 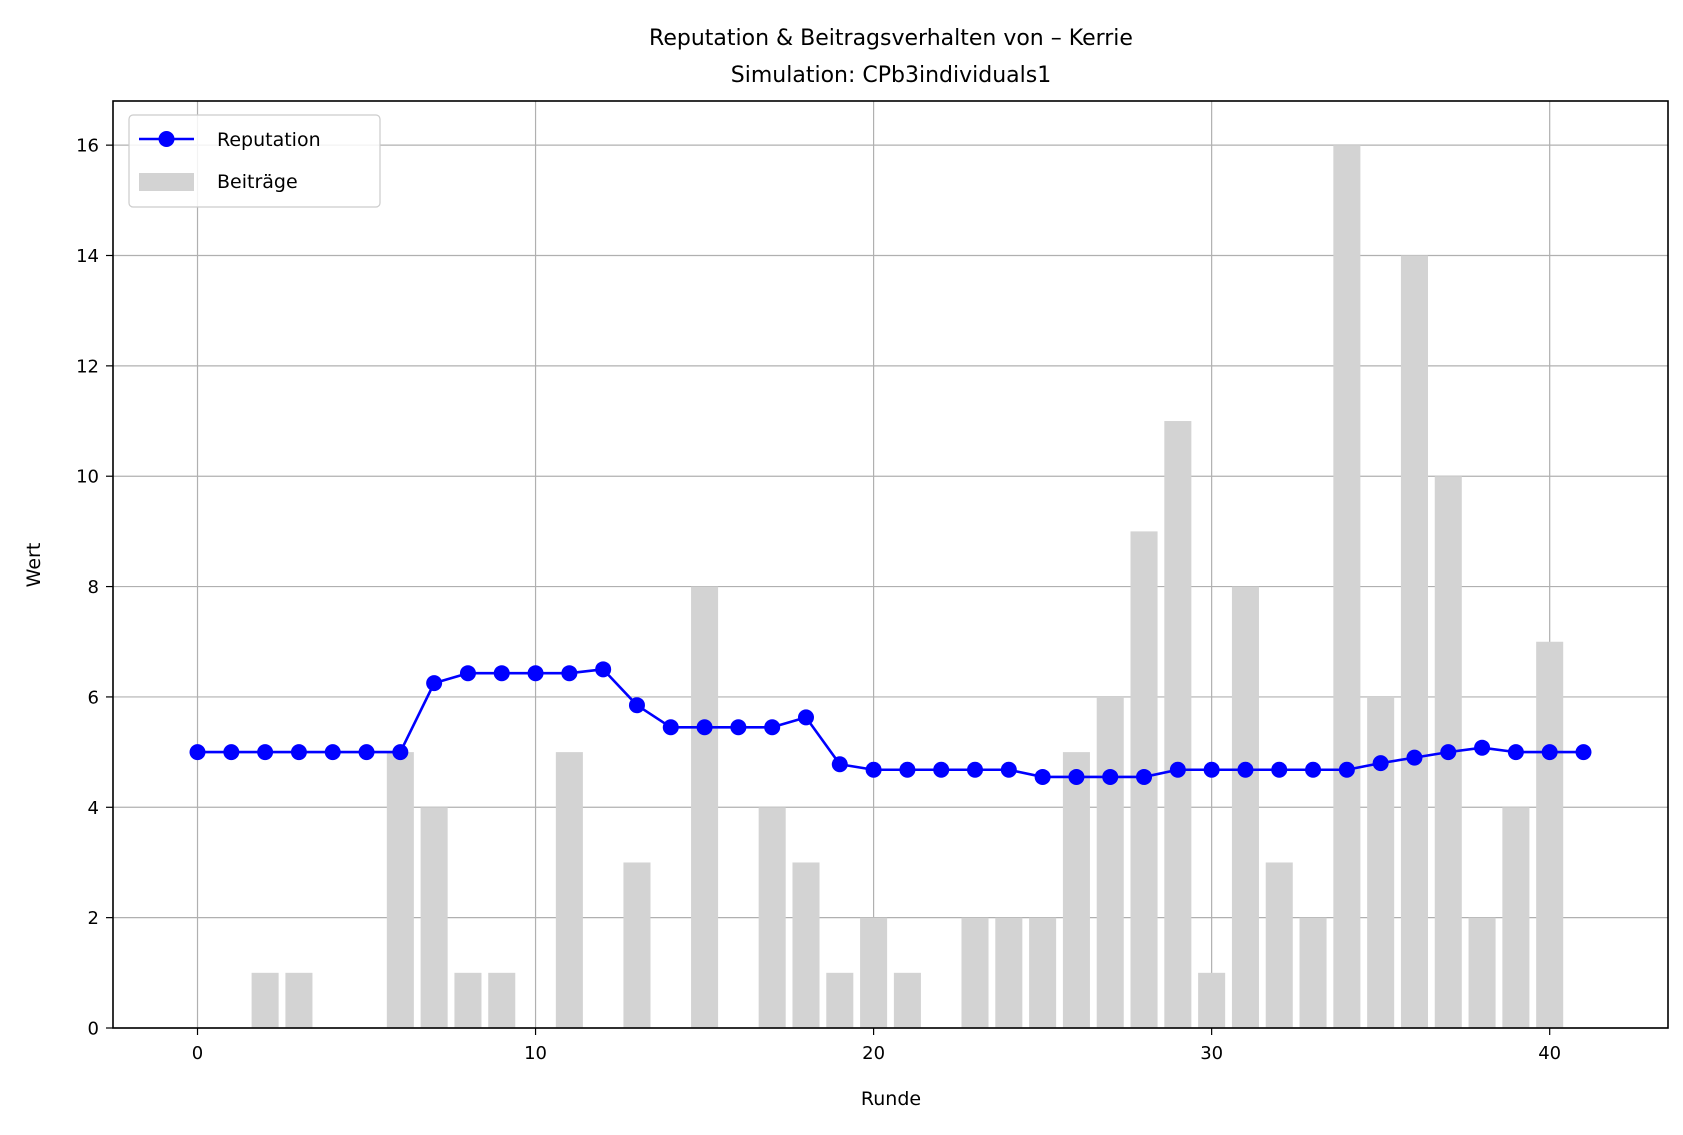 What do you see at coordinates (166, 139) in the screenshot?
I see `legend-marker-swatch` at bounding box center [166, 139].